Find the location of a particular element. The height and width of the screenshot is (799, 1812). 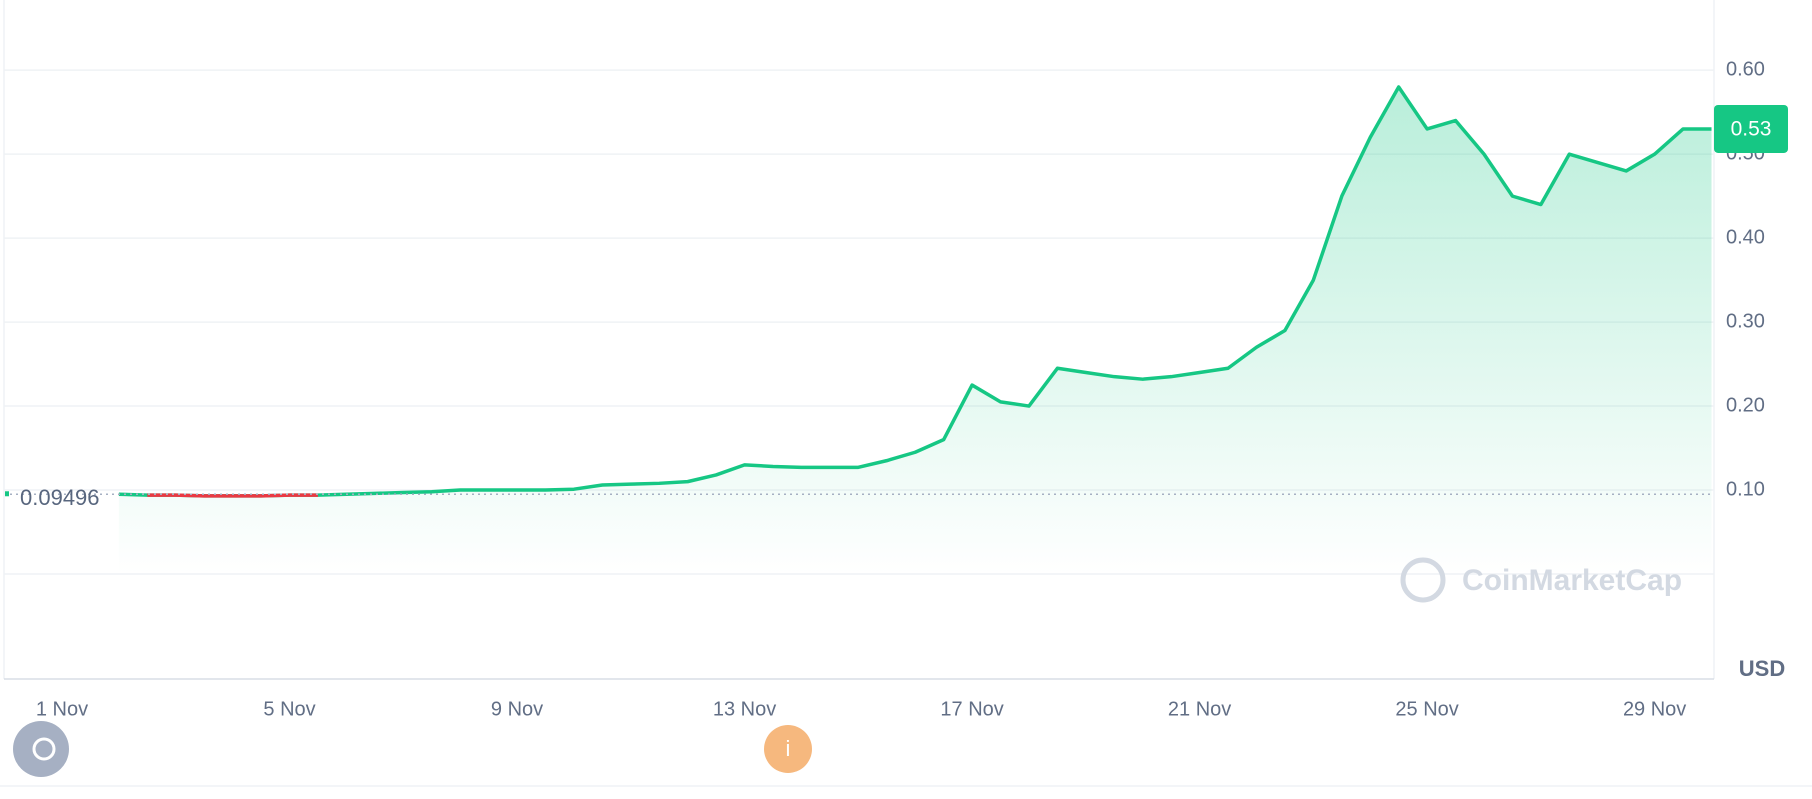

price-line-down is located at coordinates (232, 495).